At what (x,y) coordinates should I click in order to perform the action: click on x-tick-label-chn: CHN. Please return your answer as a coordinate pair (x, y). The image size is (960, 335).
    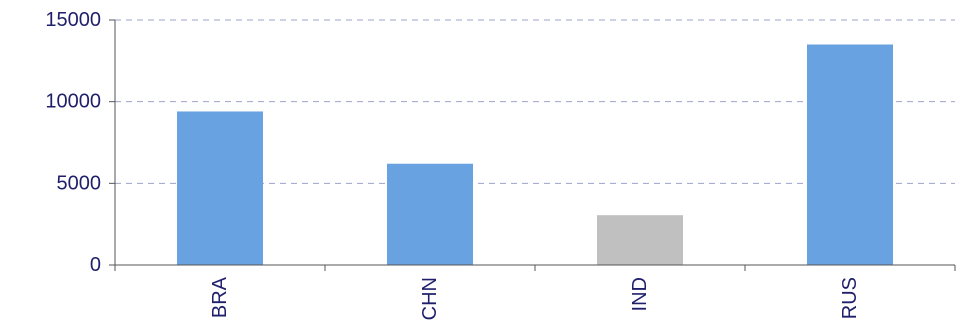
    Looking at the image, I should click on (430, 298).